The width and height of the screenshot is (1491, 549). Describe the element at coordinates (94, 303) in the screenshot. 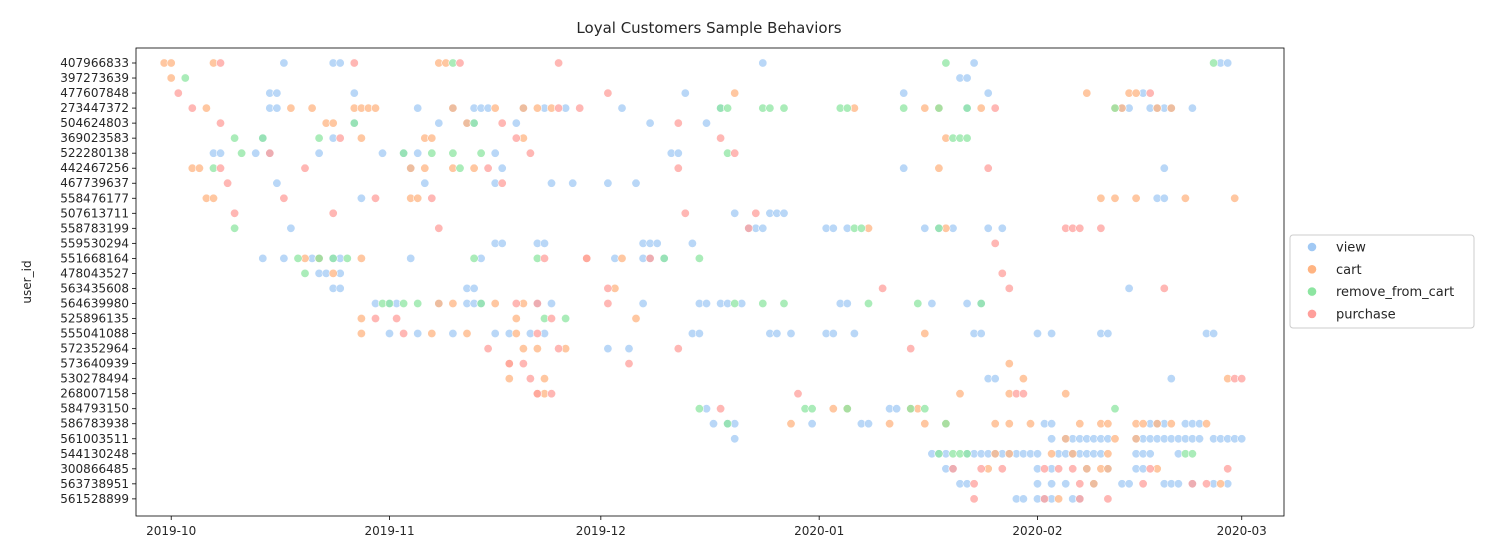

I see `y-tick-label: 564639980` at that location.